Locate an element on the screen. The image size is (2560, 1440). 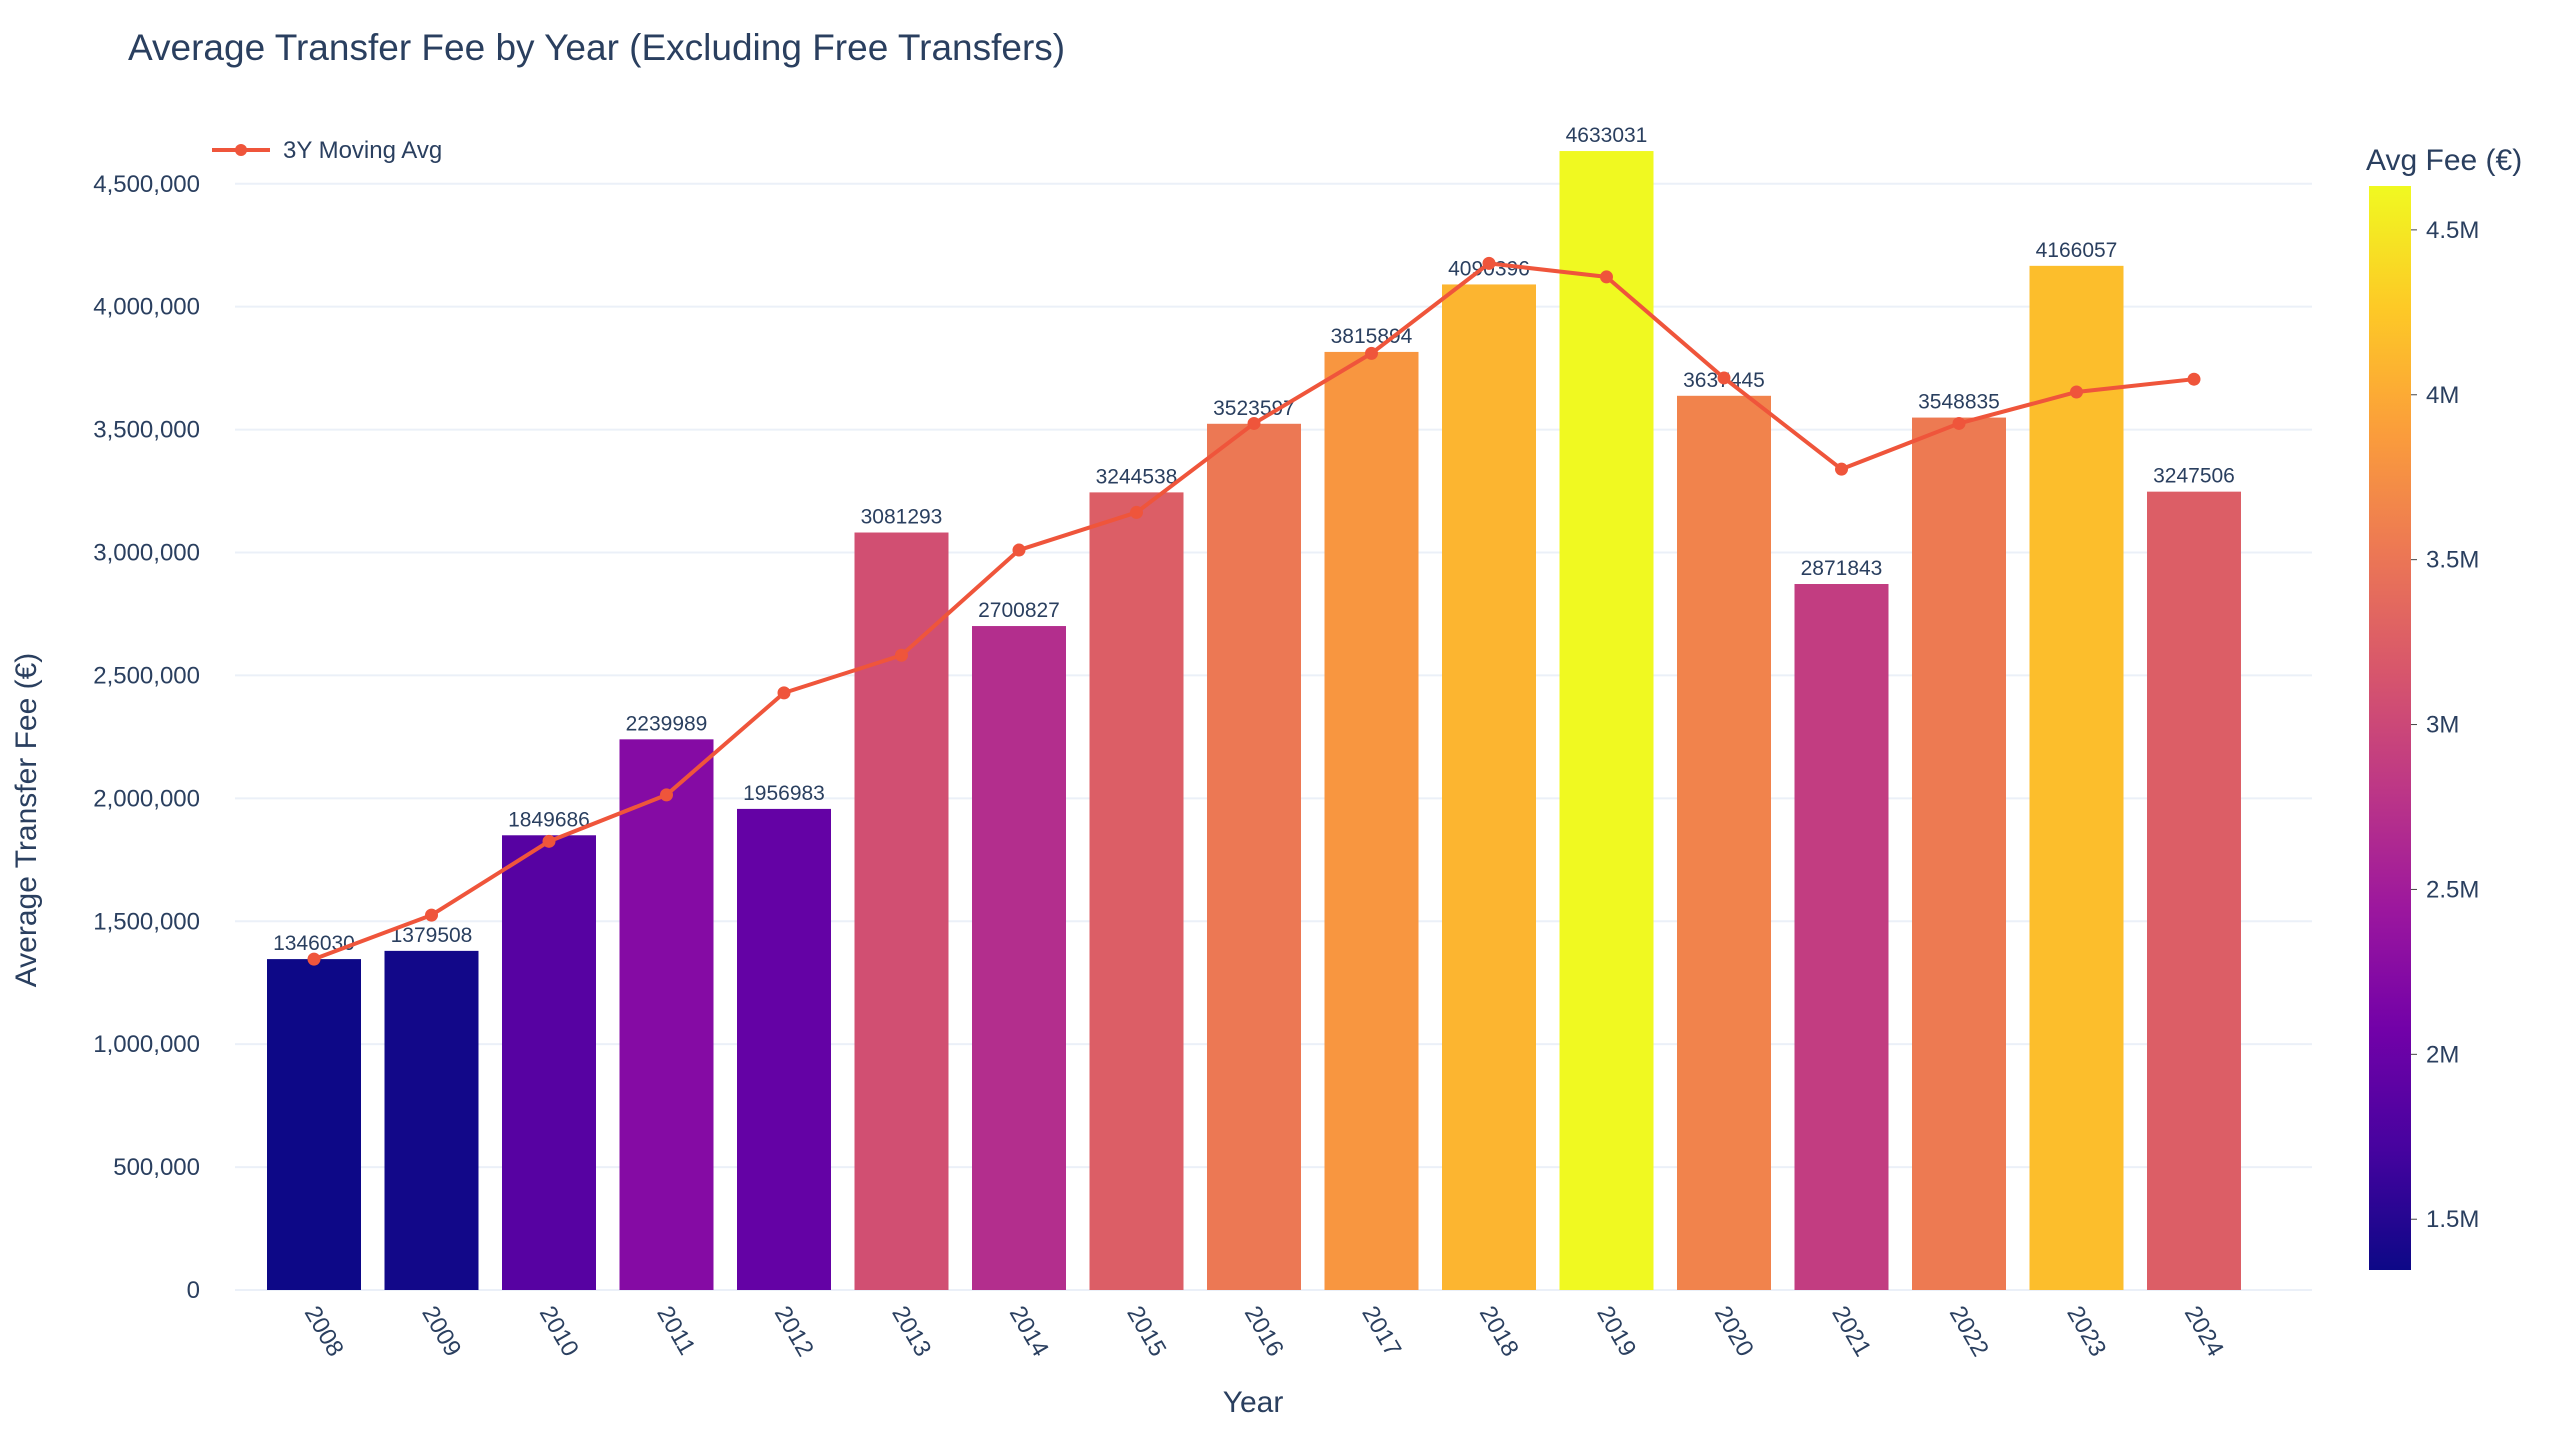
bar-value-label: 1849686 is located at coordinates (549, 819).